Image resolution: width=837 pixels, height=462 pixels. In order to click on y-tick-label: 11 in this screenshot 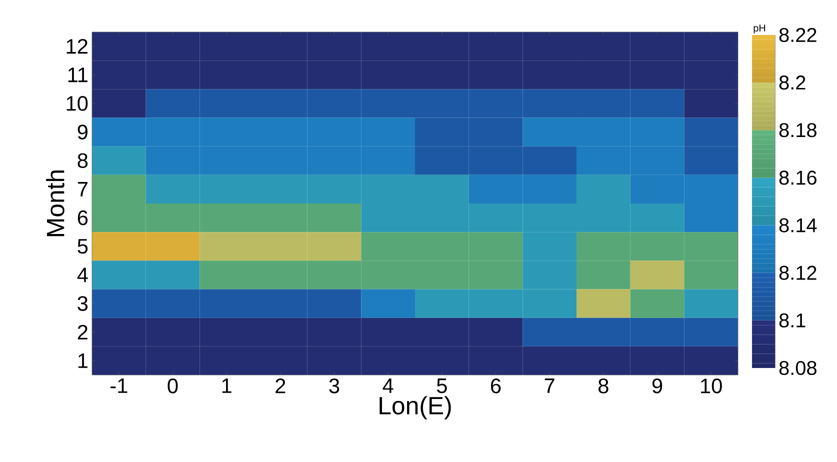, I will do `click(78, 75)`.